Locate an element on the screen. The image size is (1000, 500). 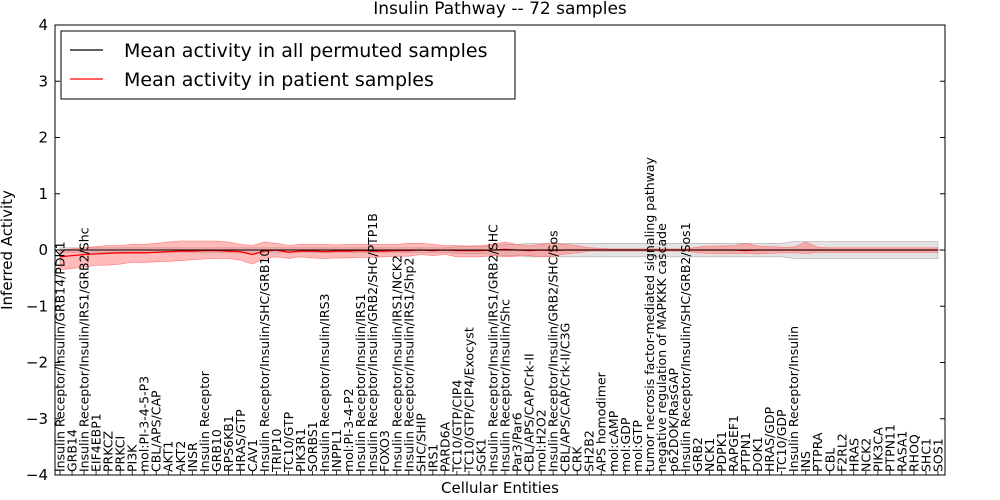
entity-label: Insulin Receptor is located at coordinates (204, 421).